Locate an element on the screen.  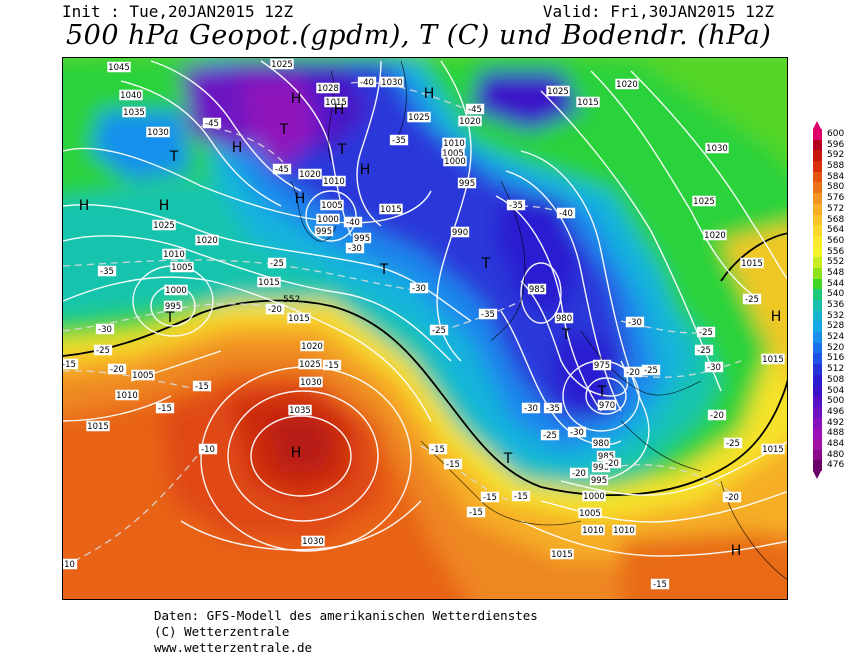
temperature-label: -40 is located at coordinates (353, 222).